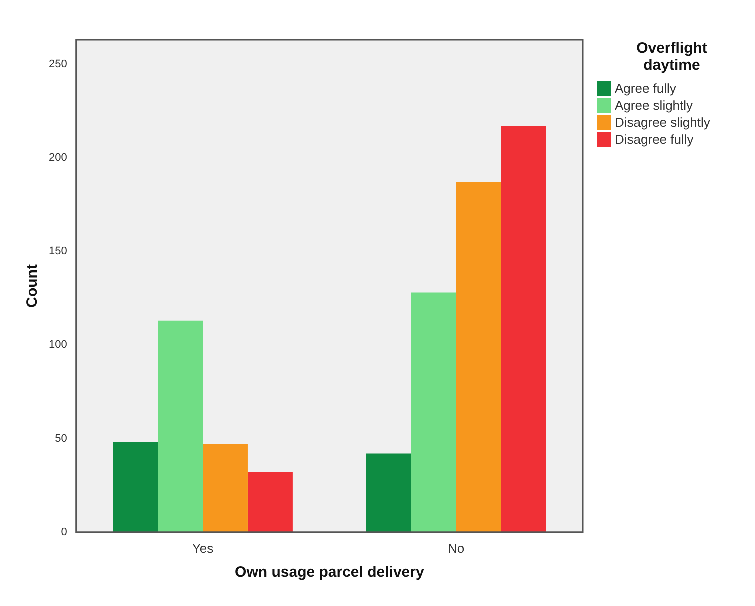 This screenshot has height=606, width=755. What do you see at coordinates (58, 252) in the screenshot?
I see `y-tick-label: 150` at bounding box center [58, 252].